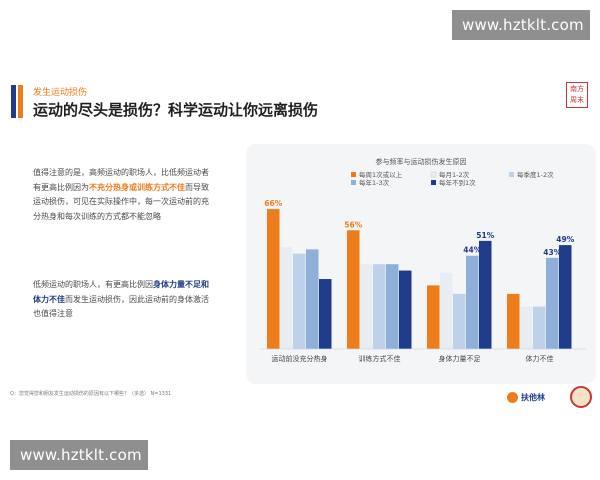 This screenshot has width=600, height=480. What do you see at coordinates (91, 394) in the screenshot?
I see `survey-footnote: Q：您觉得您和朋友发生运动损伤的原因有以下哪些？（多选） N=1331` at bounding box center [91, 394].